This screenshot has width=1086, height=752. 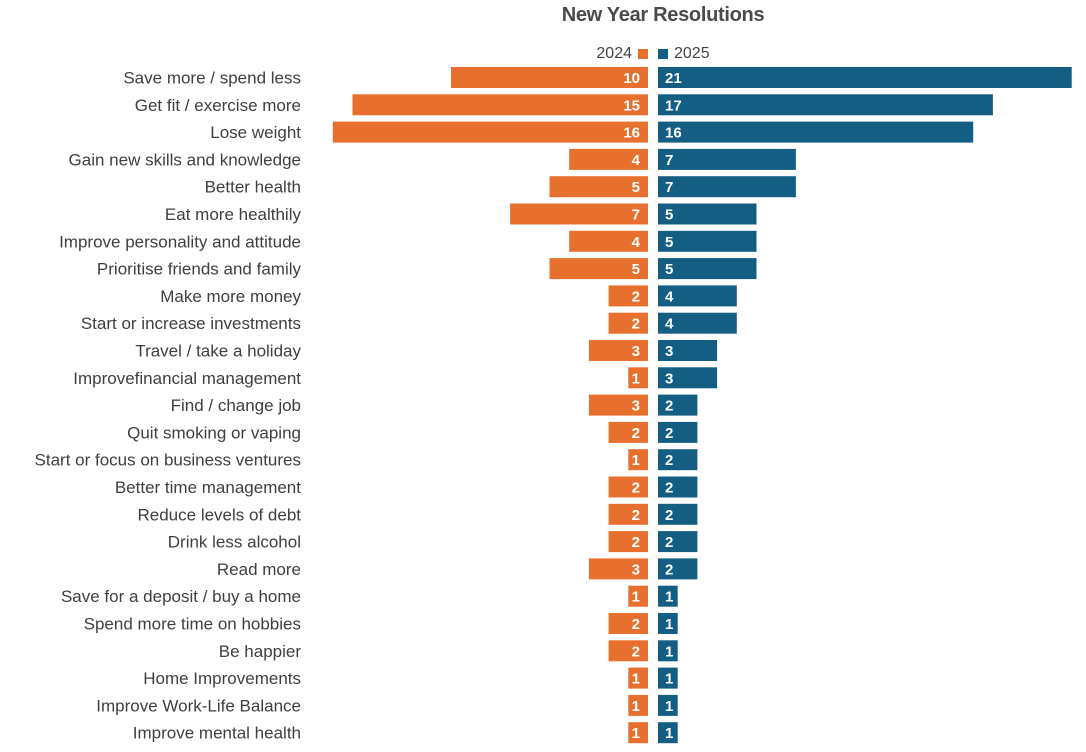 What do you see at coordinates (631, 133) in the screenshot?
I see `data-label-2024: 16` at bounding box center [631, 133].